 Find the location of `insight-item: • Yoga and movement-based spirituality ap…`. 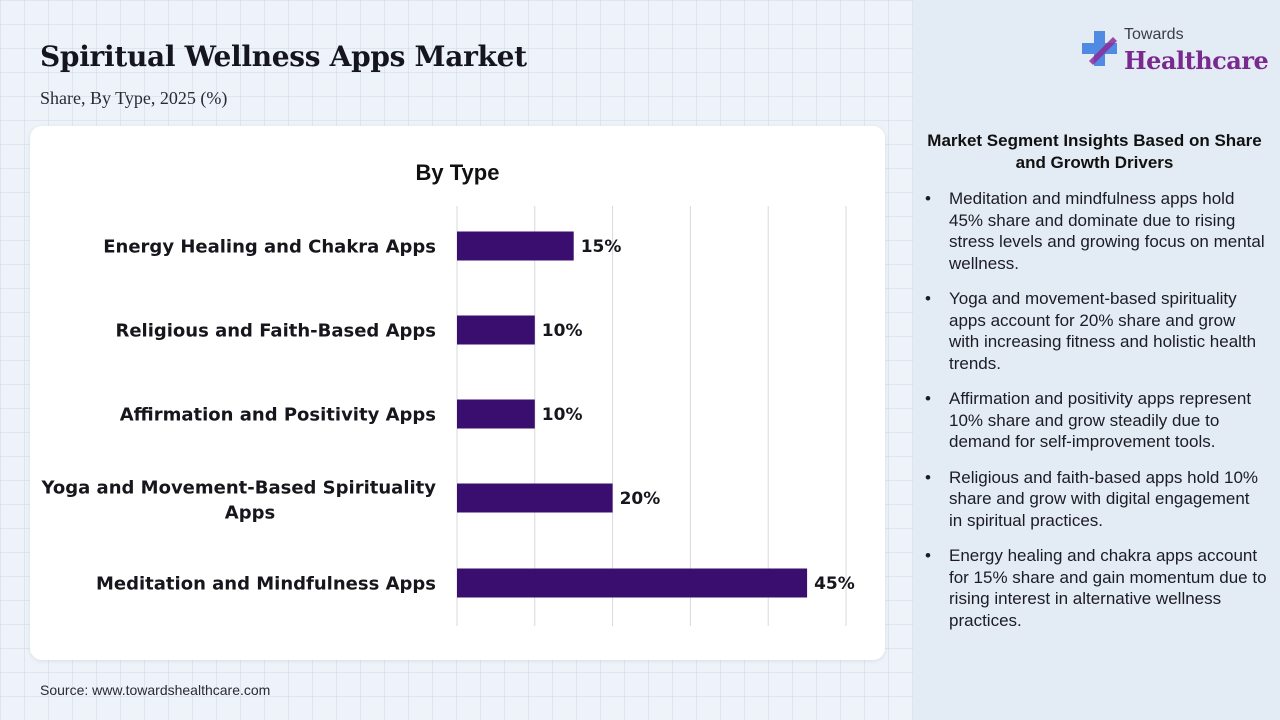

insight-item: • Yoga and movement-based spirituality ap… is located at coordinates (1094, 331).